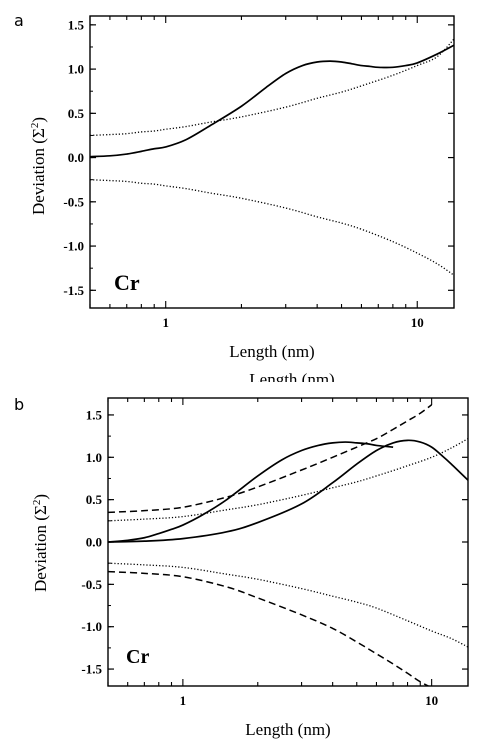  What do you see at coordinates (19, 404) in the screenshot?
I see `panel-letter: b` at bounding box center [19, 404].